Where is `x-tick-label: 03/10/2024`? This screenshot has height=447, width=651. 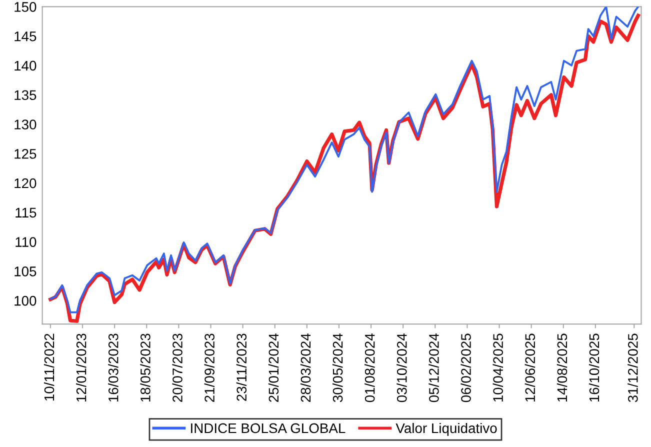 x-tick-label: 03/10/2024 is located at coordinates (401, 368).